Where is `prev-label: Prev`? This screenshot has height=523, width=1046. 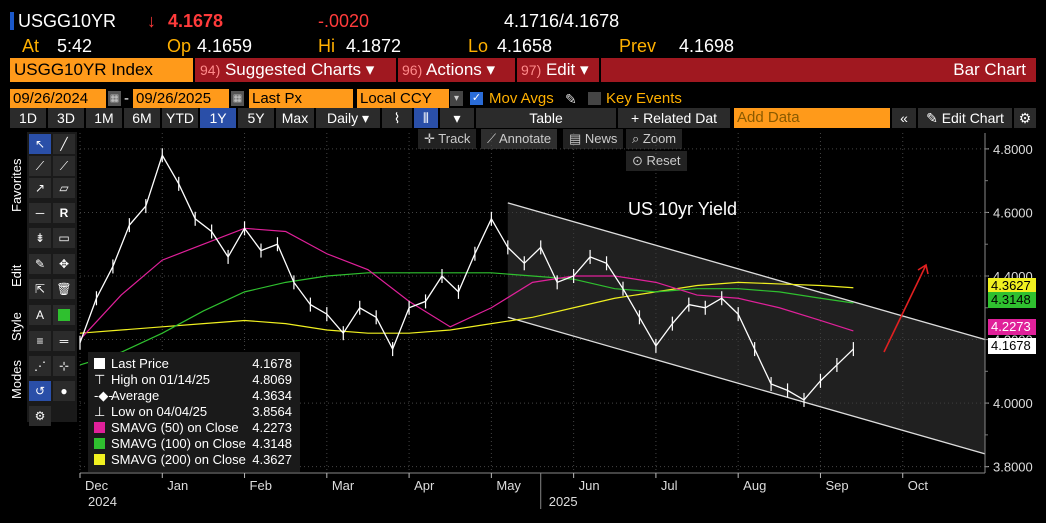 prev-label: Prev is located at coordinates (638, 46).